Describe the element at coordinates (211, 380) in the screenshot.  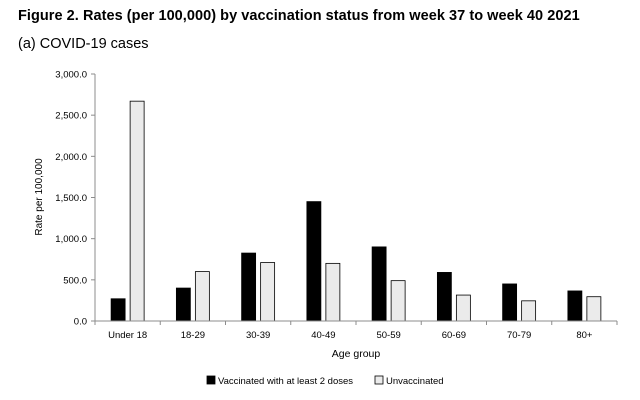
I see `legend-swatch-vaccinated` at that location.